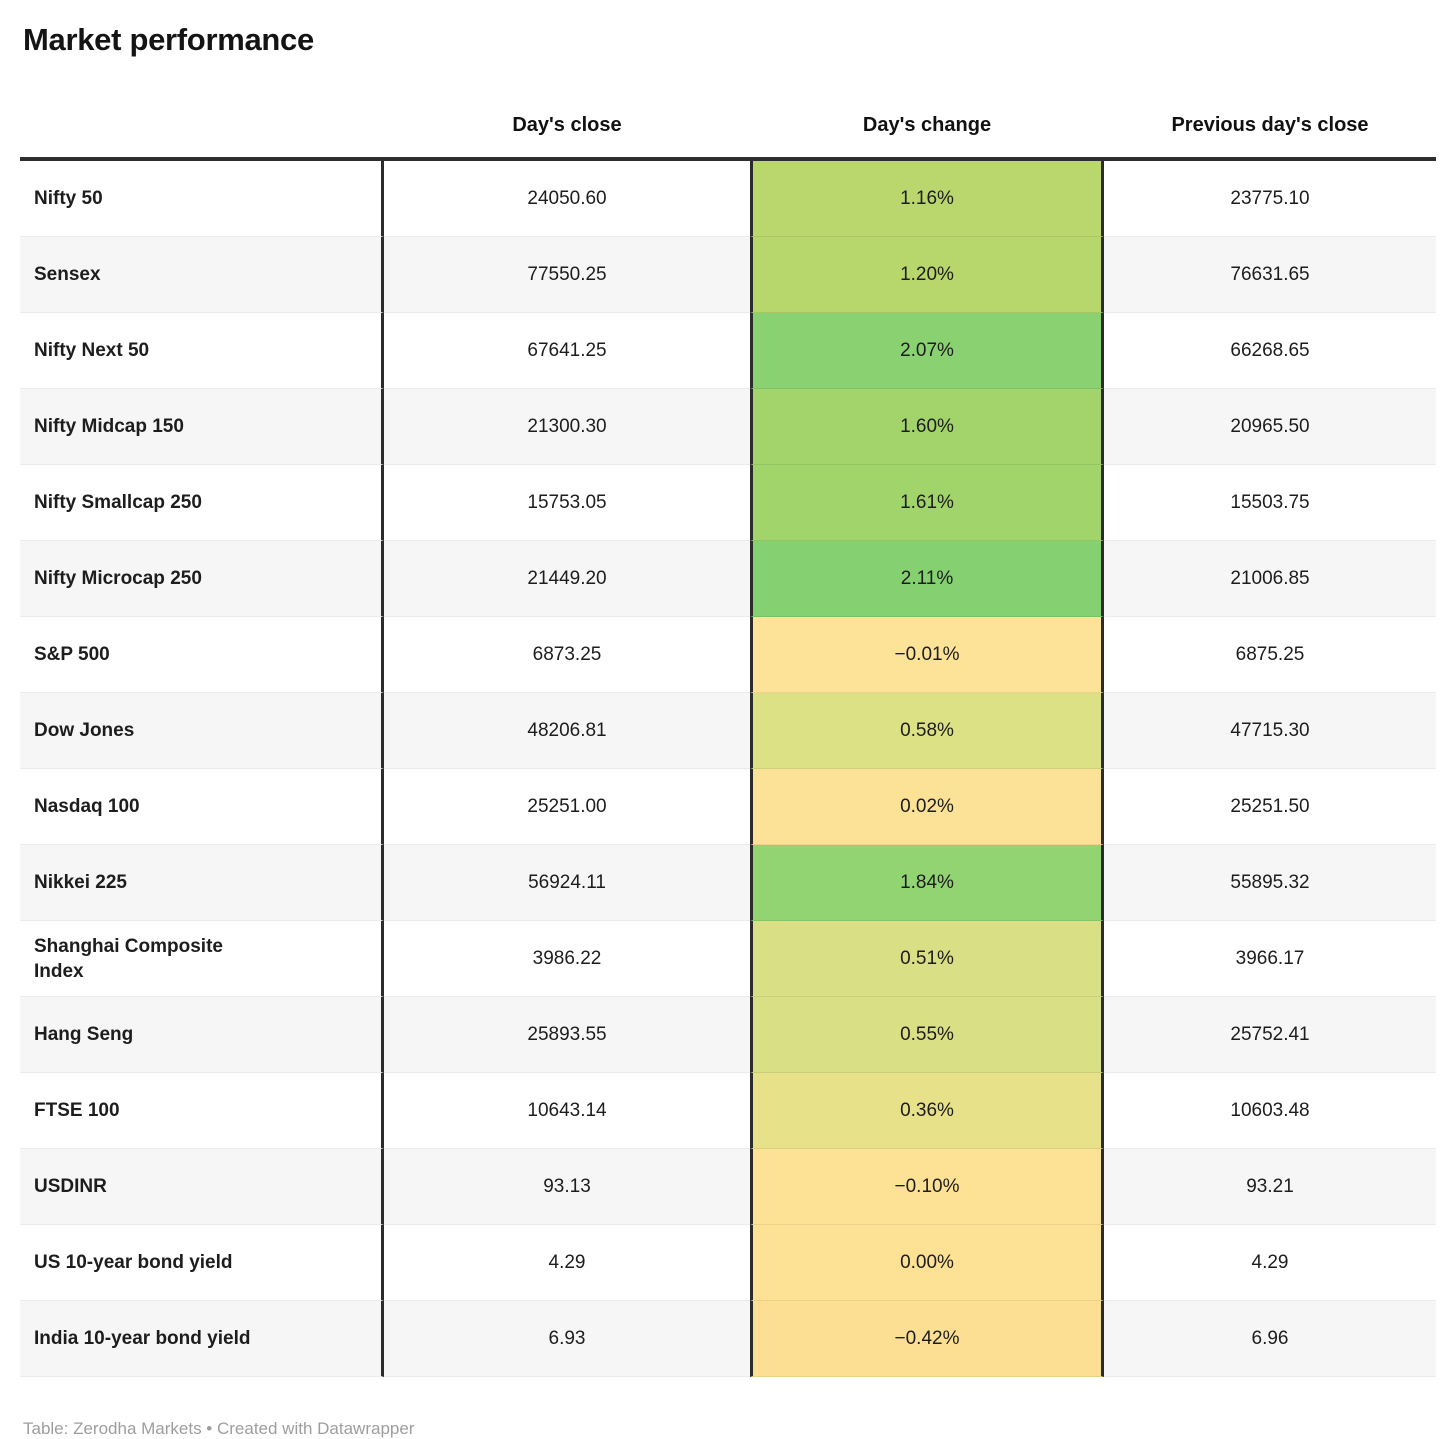 The width and height of the screenshot is (1456, 1439). I want to click on prev-close-value: 4.29, so click(1270, 1263).